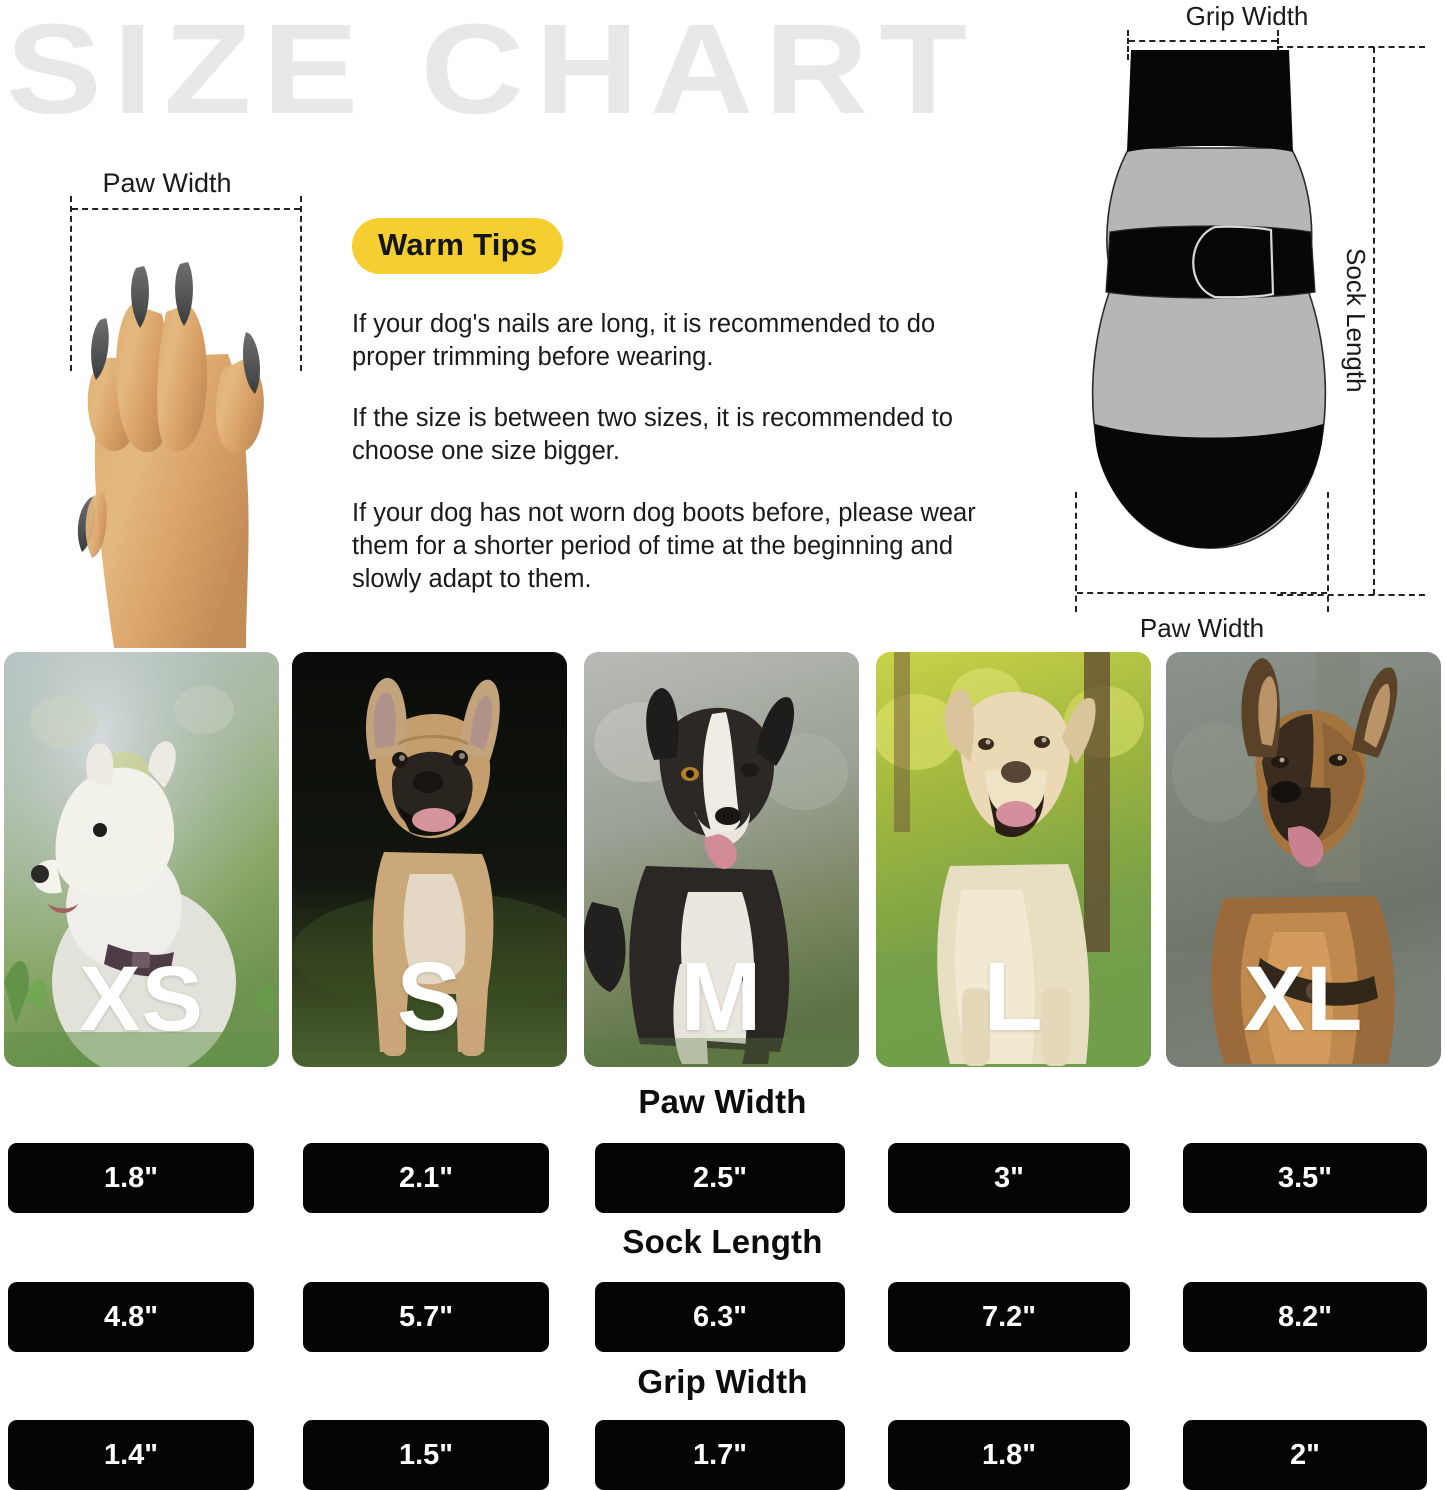 This screenshot has width=1445, height=1490. What do you see at coordinates (1202, 552) in the screenshot?
I see `boot-paw-width-dimension-bracket` at bounding box center [1202, 552].